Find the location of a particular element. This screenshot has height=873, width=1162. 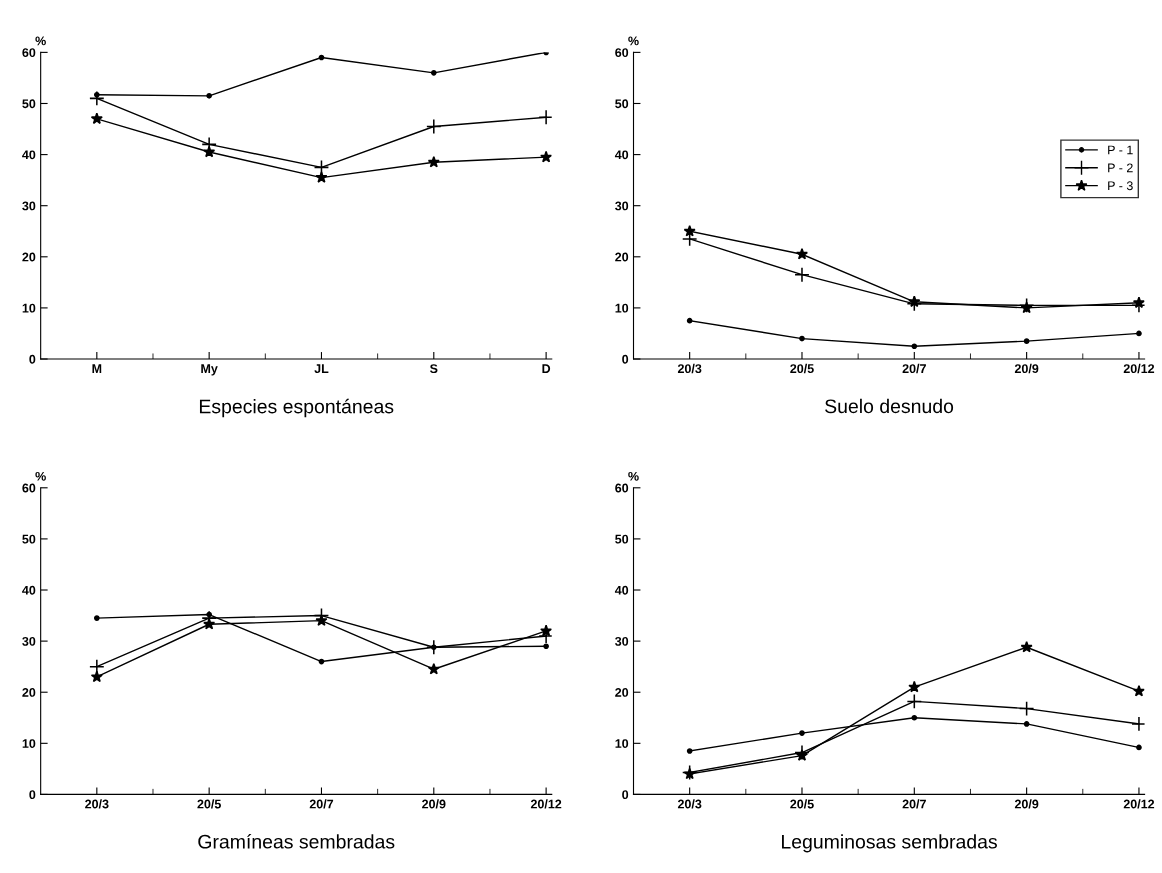

legend-label: P - 3 is located at coordinates (1120, 186).